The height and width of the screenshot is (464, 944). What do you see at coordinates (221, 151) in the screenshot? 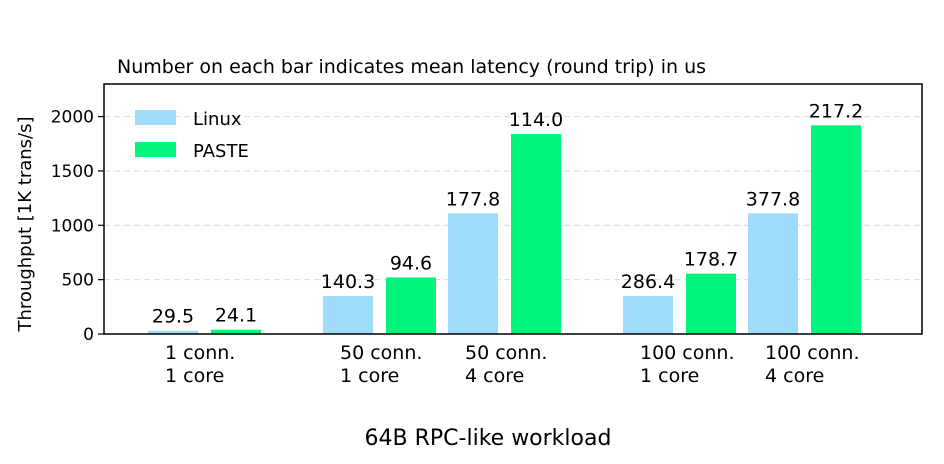
I see `legend-label: PASTE` at bounding box center [221, 151].